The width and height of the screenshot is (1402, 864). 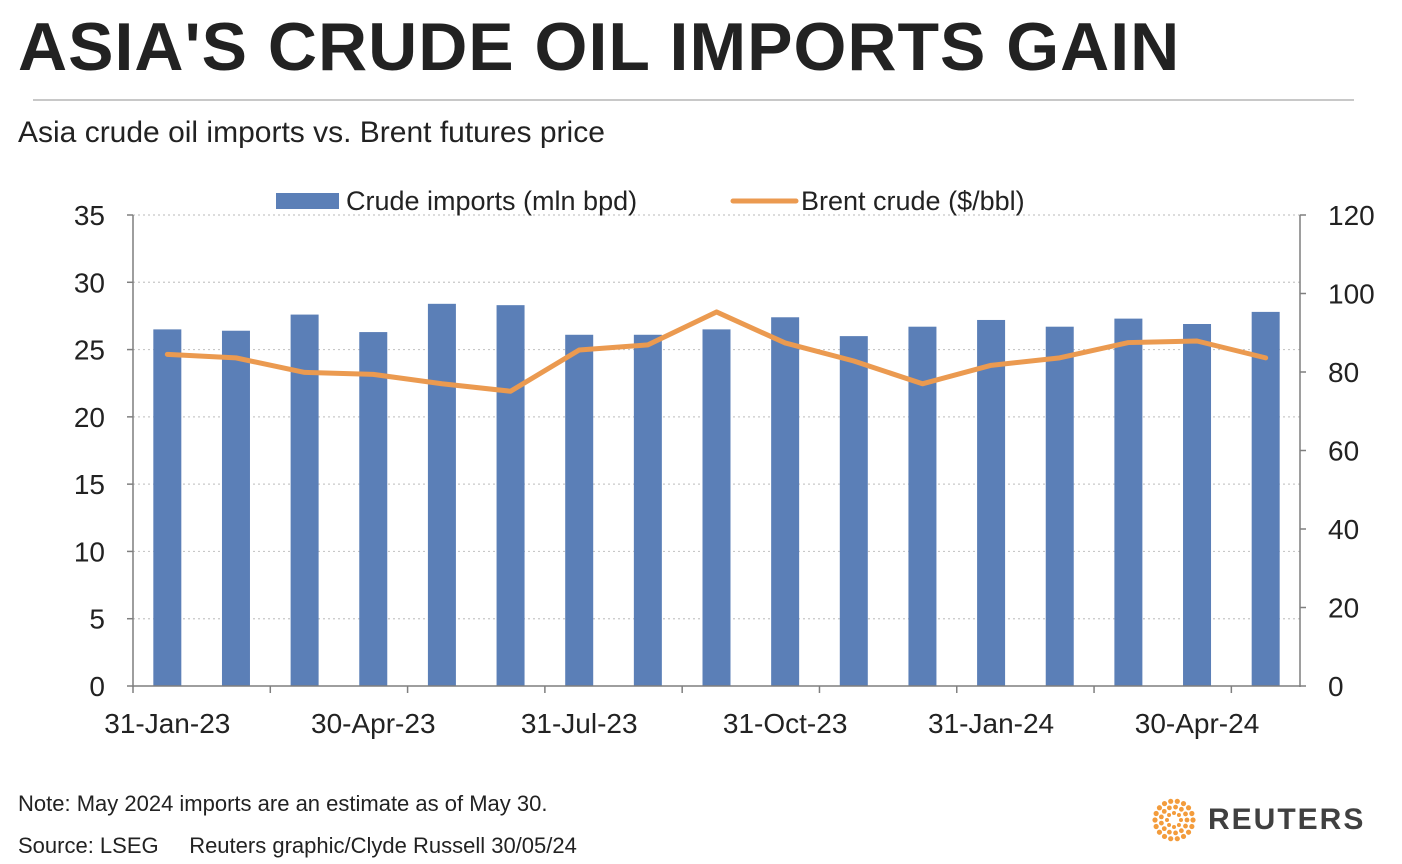 I want to click on x-tick-label: 30-Apr-23, so click(x=373, y=723).